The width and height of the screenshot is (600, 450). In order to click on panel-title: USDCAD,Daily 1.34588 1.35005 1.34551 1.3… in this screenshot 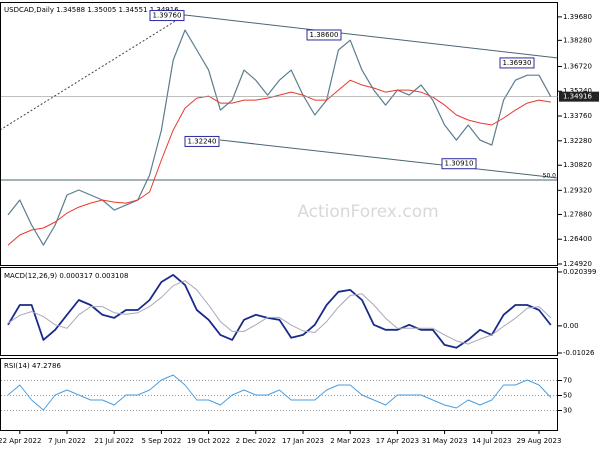, I will do `click(91, 10)`.